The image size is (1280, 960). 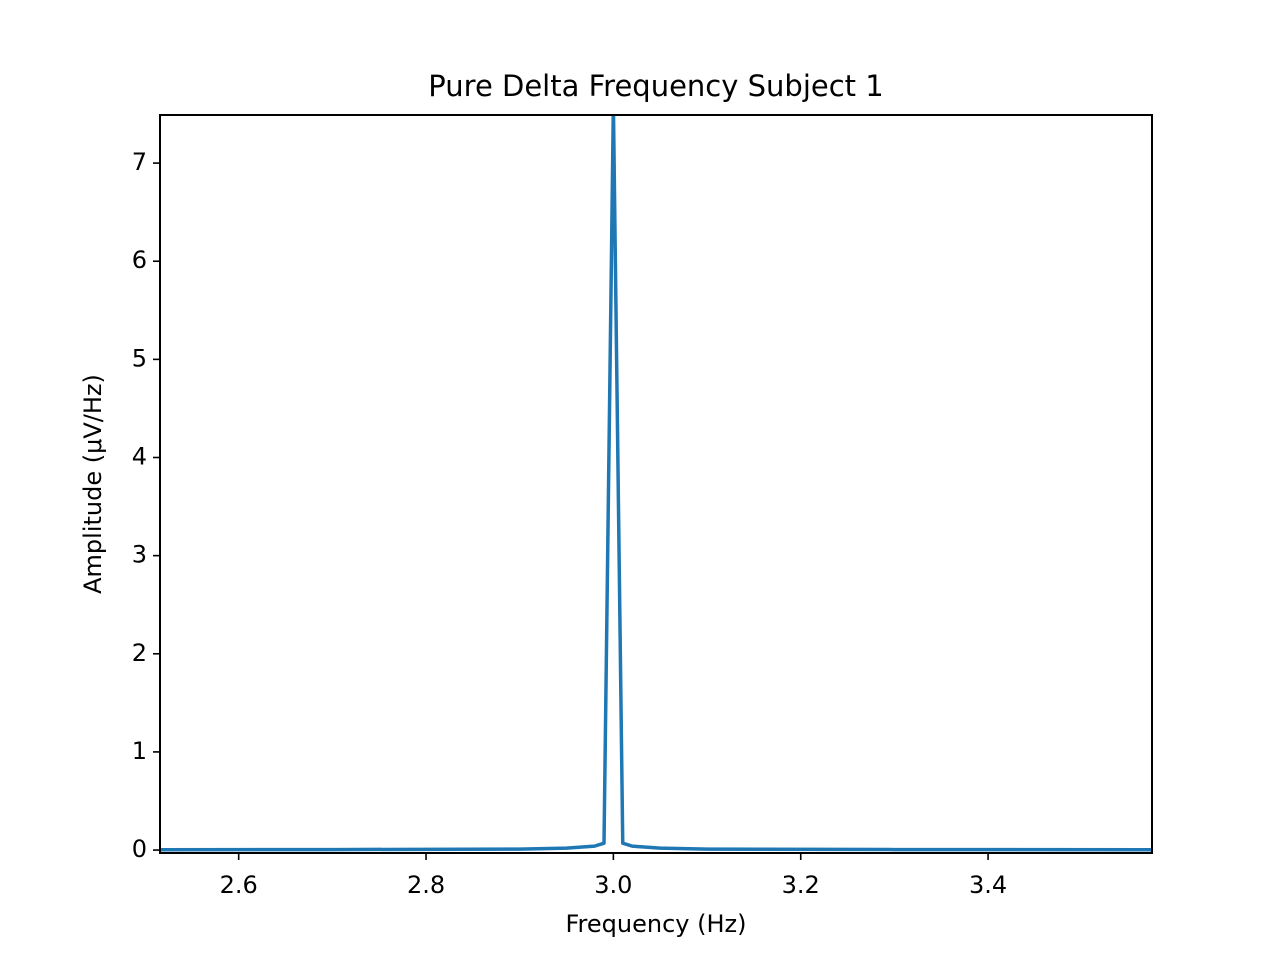 I want to click on y-tick-label: 6, so click(x=139, y=260).